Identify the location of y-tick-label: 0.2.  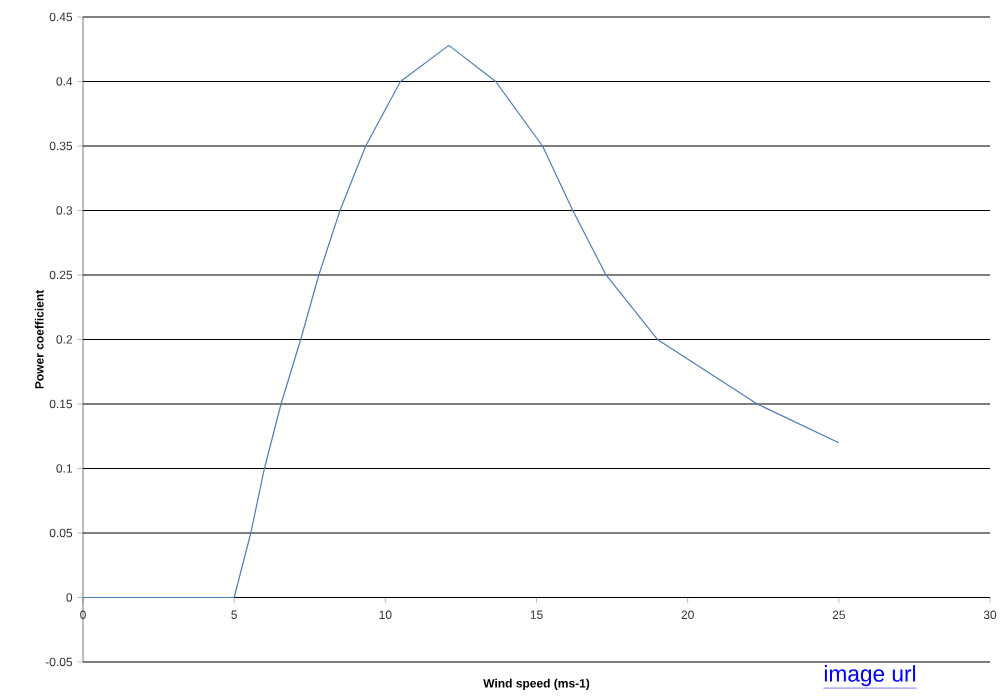
(64, 339).